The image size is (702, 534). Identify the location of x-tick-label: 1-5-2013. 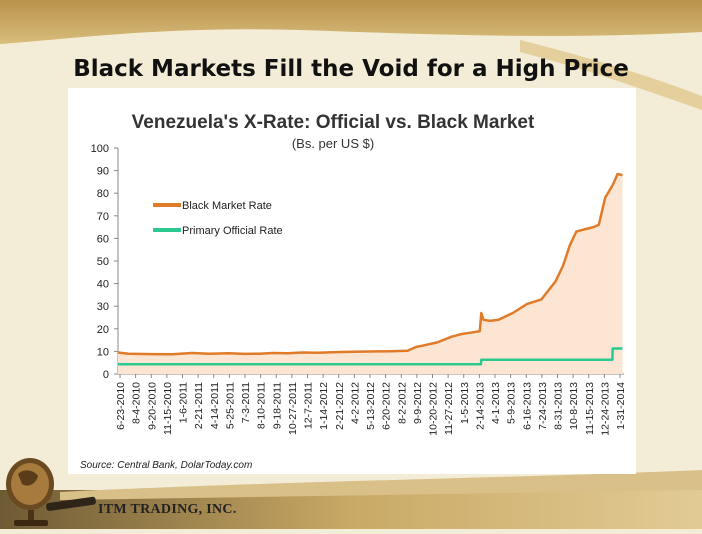
(465, 403).